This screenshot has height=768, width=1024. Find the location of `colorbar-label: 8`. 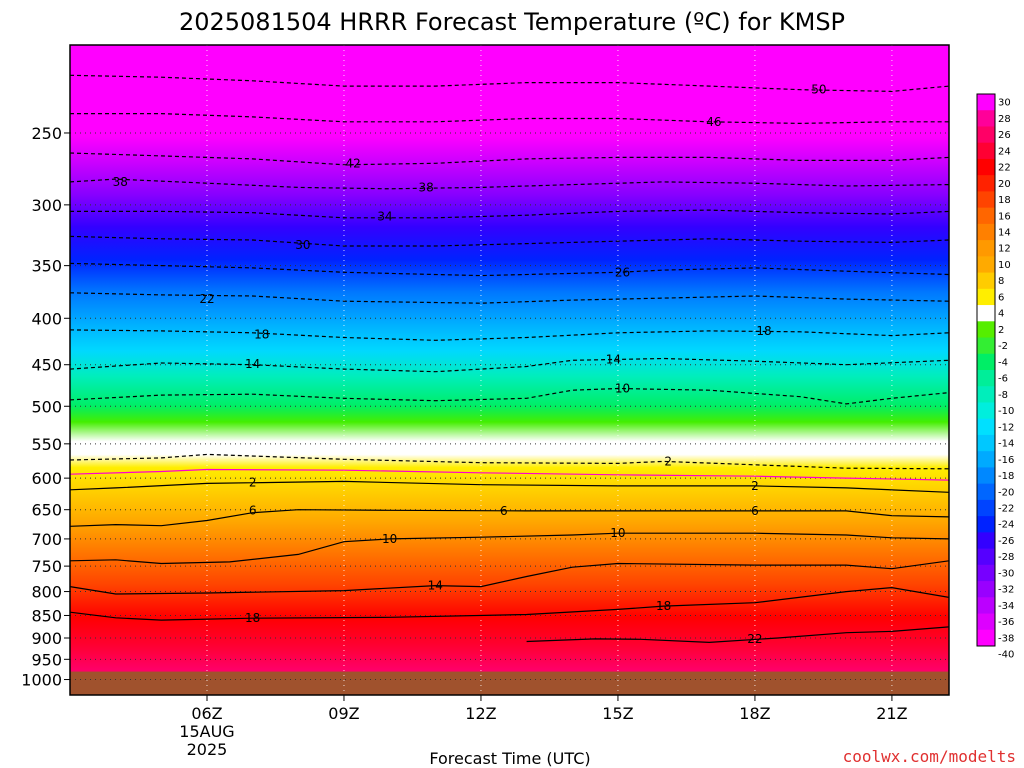

colorbar-label: 8 is located at coordinates (1001, 281).